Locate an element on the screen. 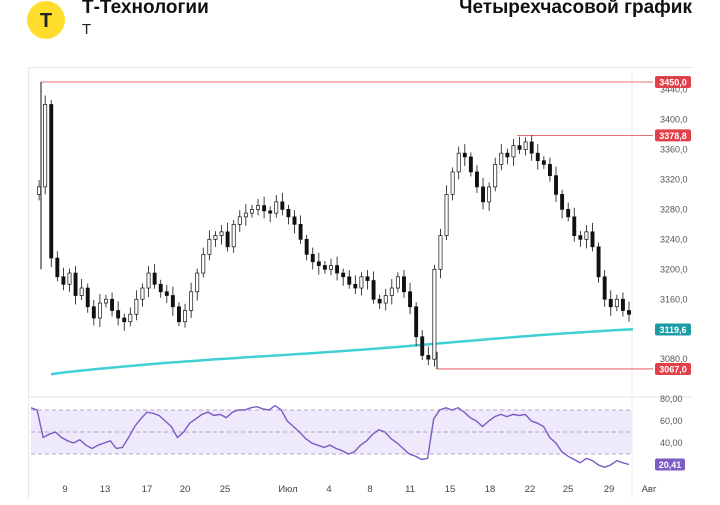 The height and width of the screenshot is (505, 720). price-axis-tick: 3440,0 is located at coordinates (674, 89).